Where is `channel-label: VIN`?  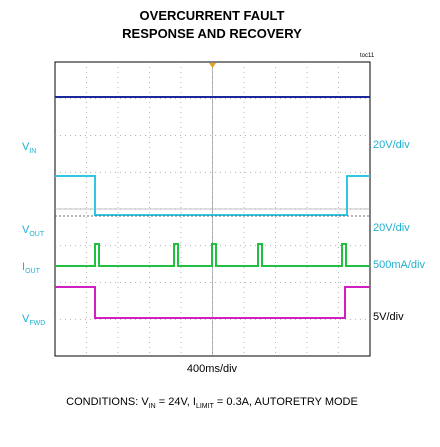
channel-label: VIN is located at coordinates (29, 148).